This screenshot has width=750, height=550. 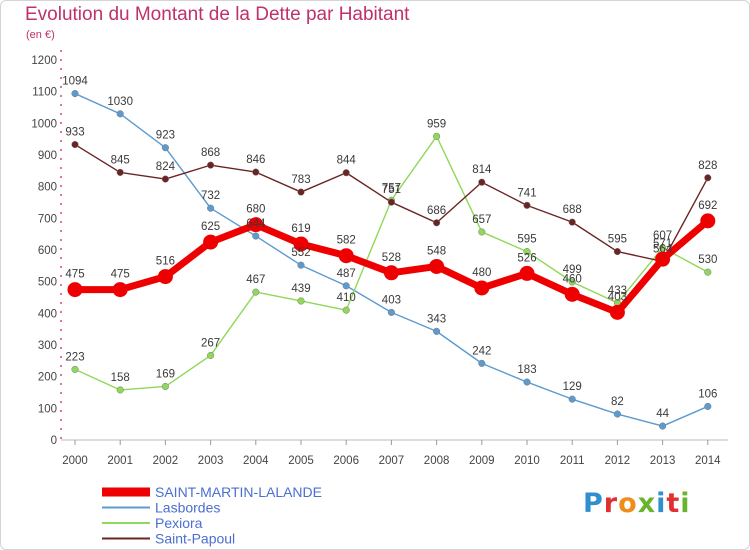 I want to click on data-label-lasbordes: 923, so click(x=165, y=136).